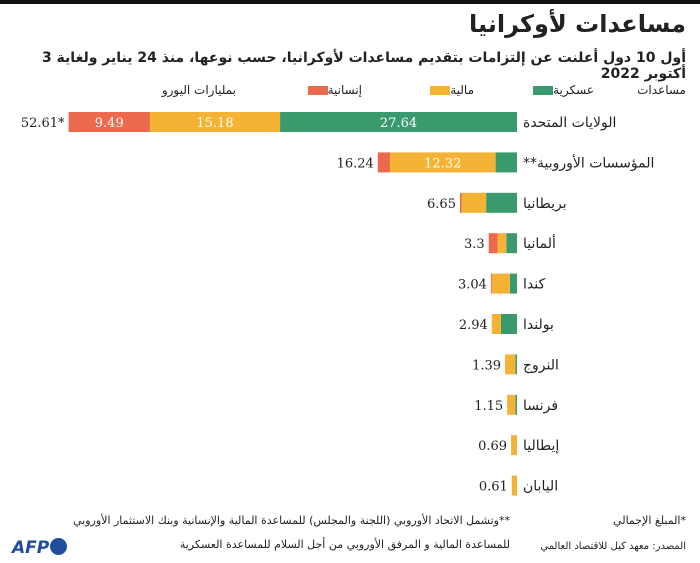 The width and height of the screenshot is (700, 563). I want to click on legend-financial: مالية, so click(450, 90).